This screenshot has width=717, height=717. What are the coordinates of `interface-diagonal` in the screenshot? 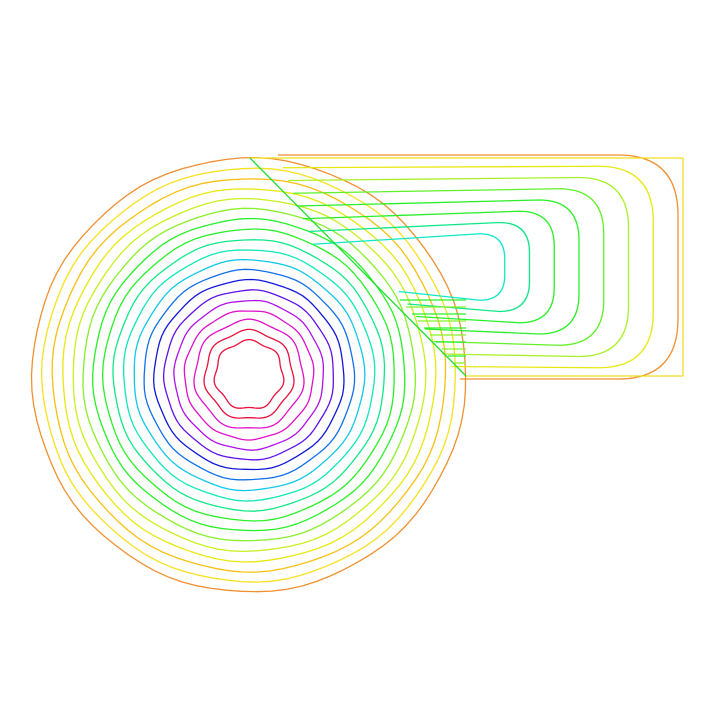 It's located at (358, 267).